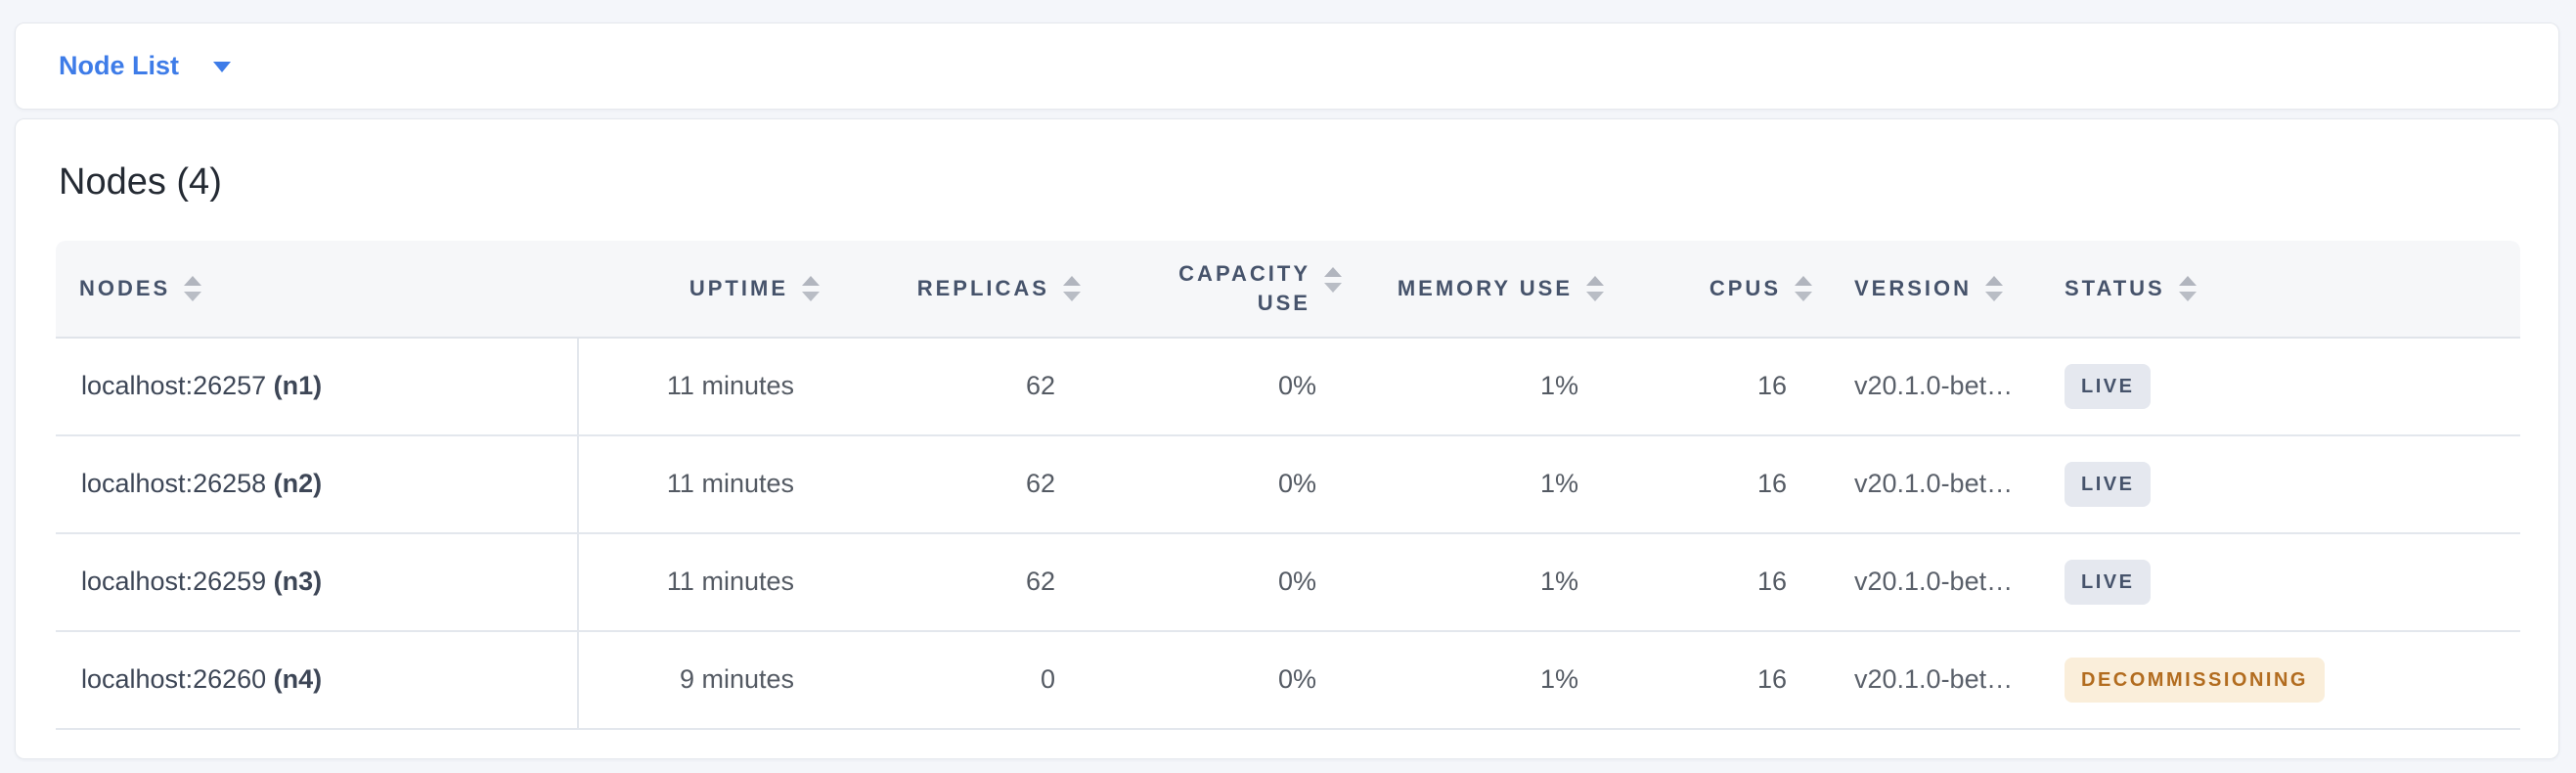  I want to click on replicas-cell: 0, so click(958, 681).